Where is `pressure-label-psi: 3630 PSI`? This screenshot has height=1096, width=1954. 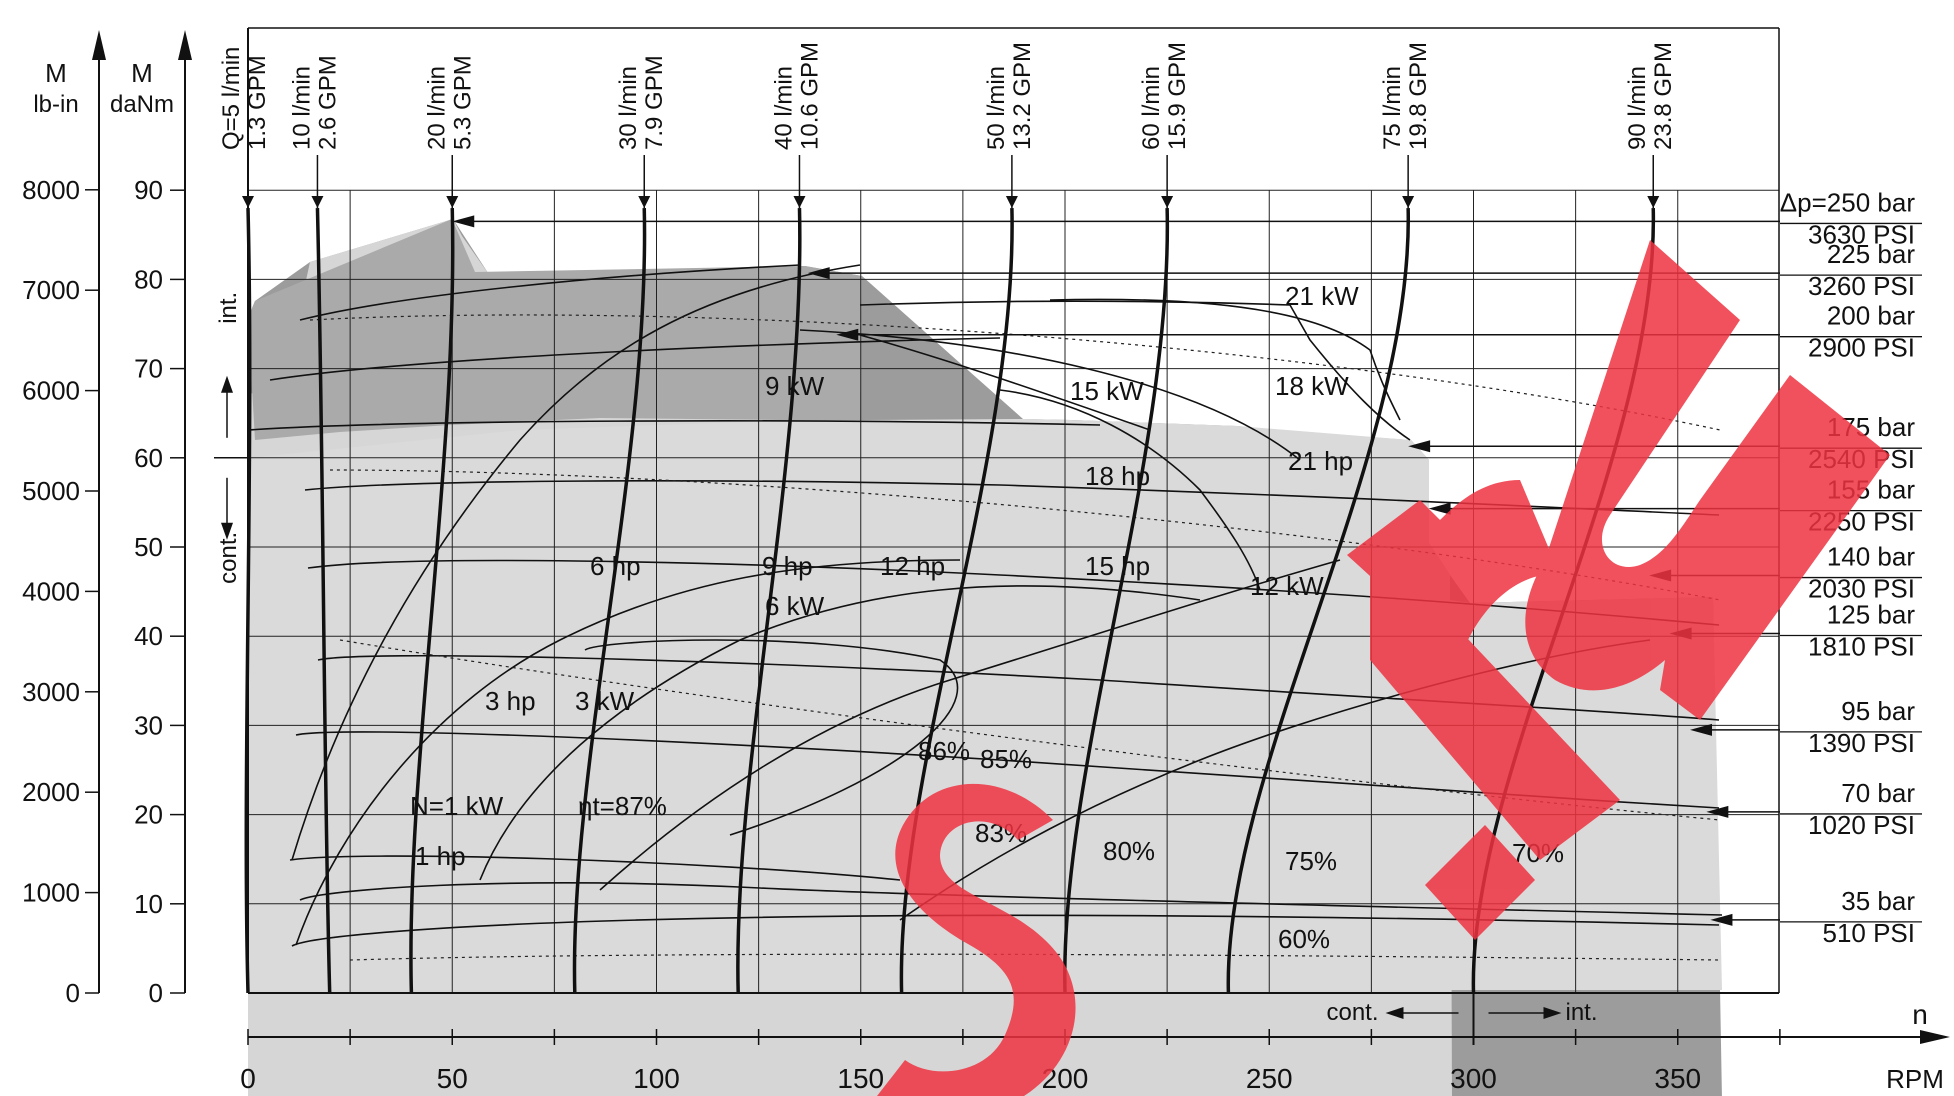 pressure-label-psi: 3630 PSI is located at coordinates (1861, 234).